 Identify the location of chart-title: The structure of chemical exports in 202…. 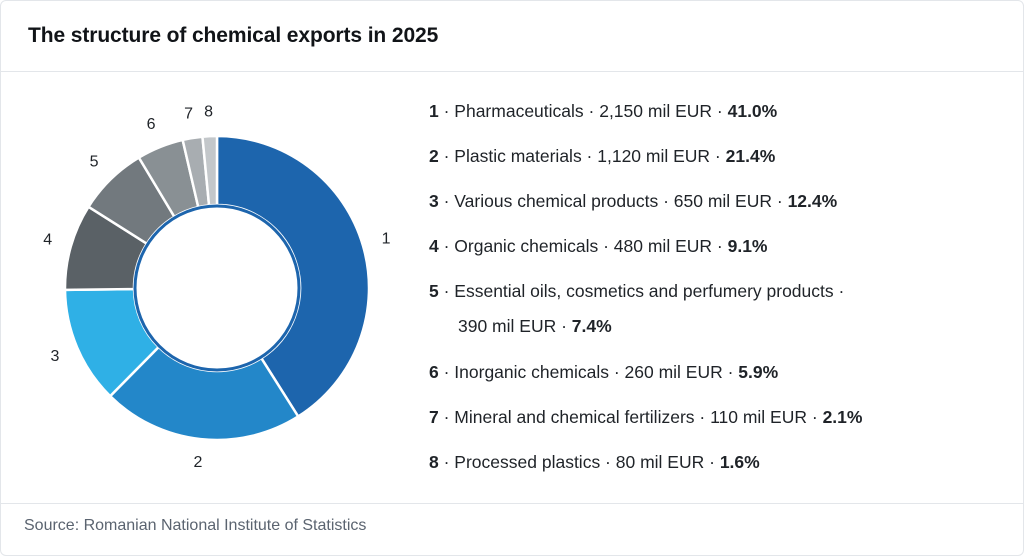
(233, 35).